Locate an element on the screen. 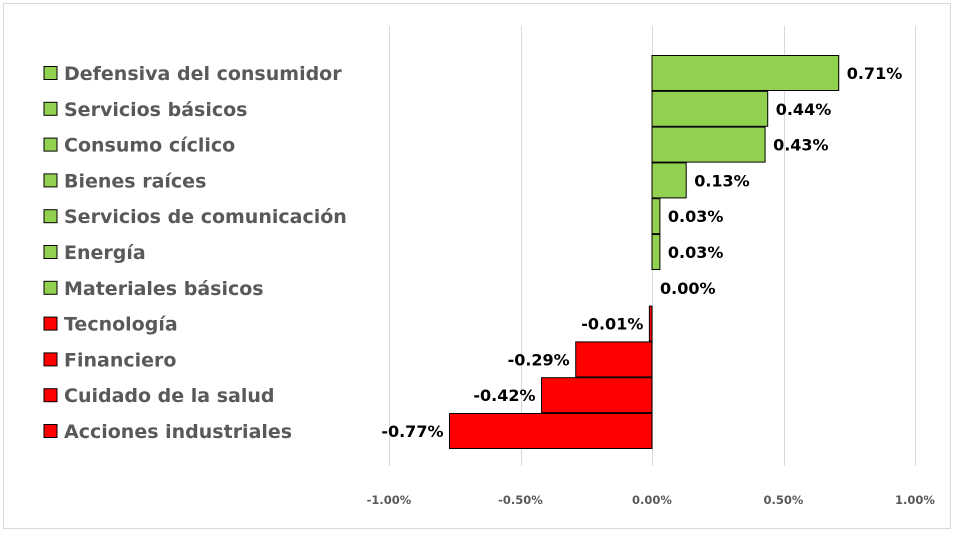  legend-label: Acciones industriales is located at coordinates (178, 432).